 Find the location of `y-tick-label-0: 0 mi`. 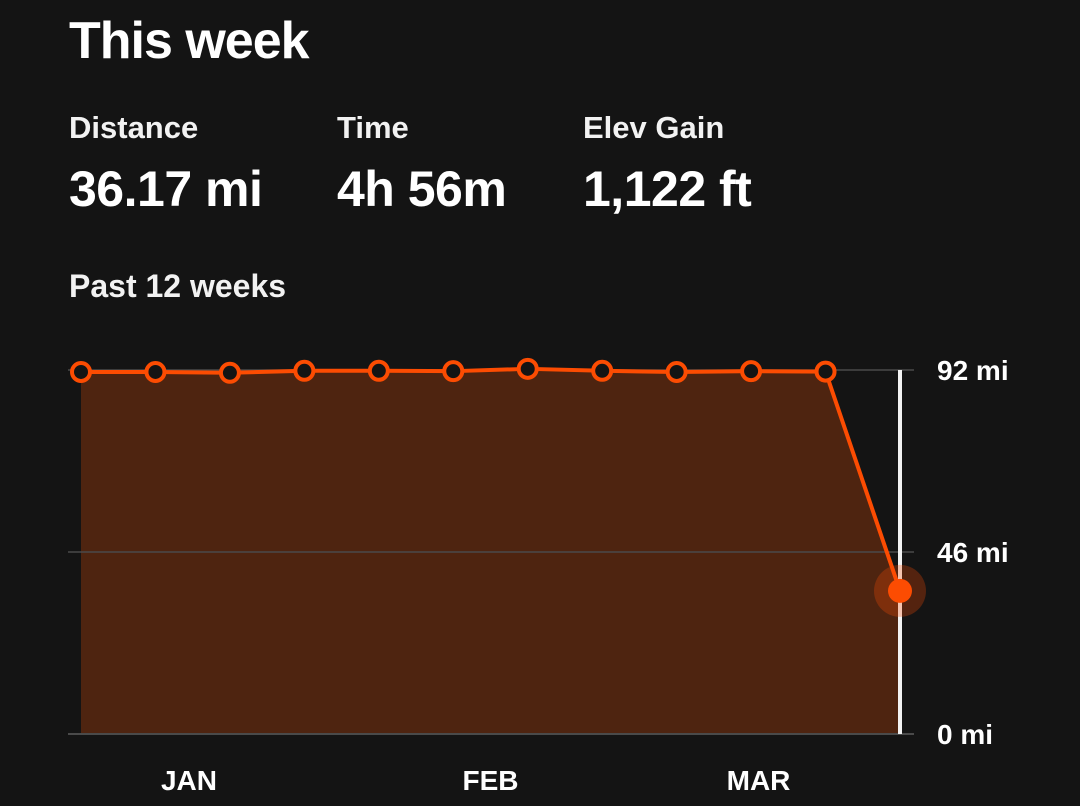

y-tick-label-0: 0 mi is located at coordinates (965, 734).